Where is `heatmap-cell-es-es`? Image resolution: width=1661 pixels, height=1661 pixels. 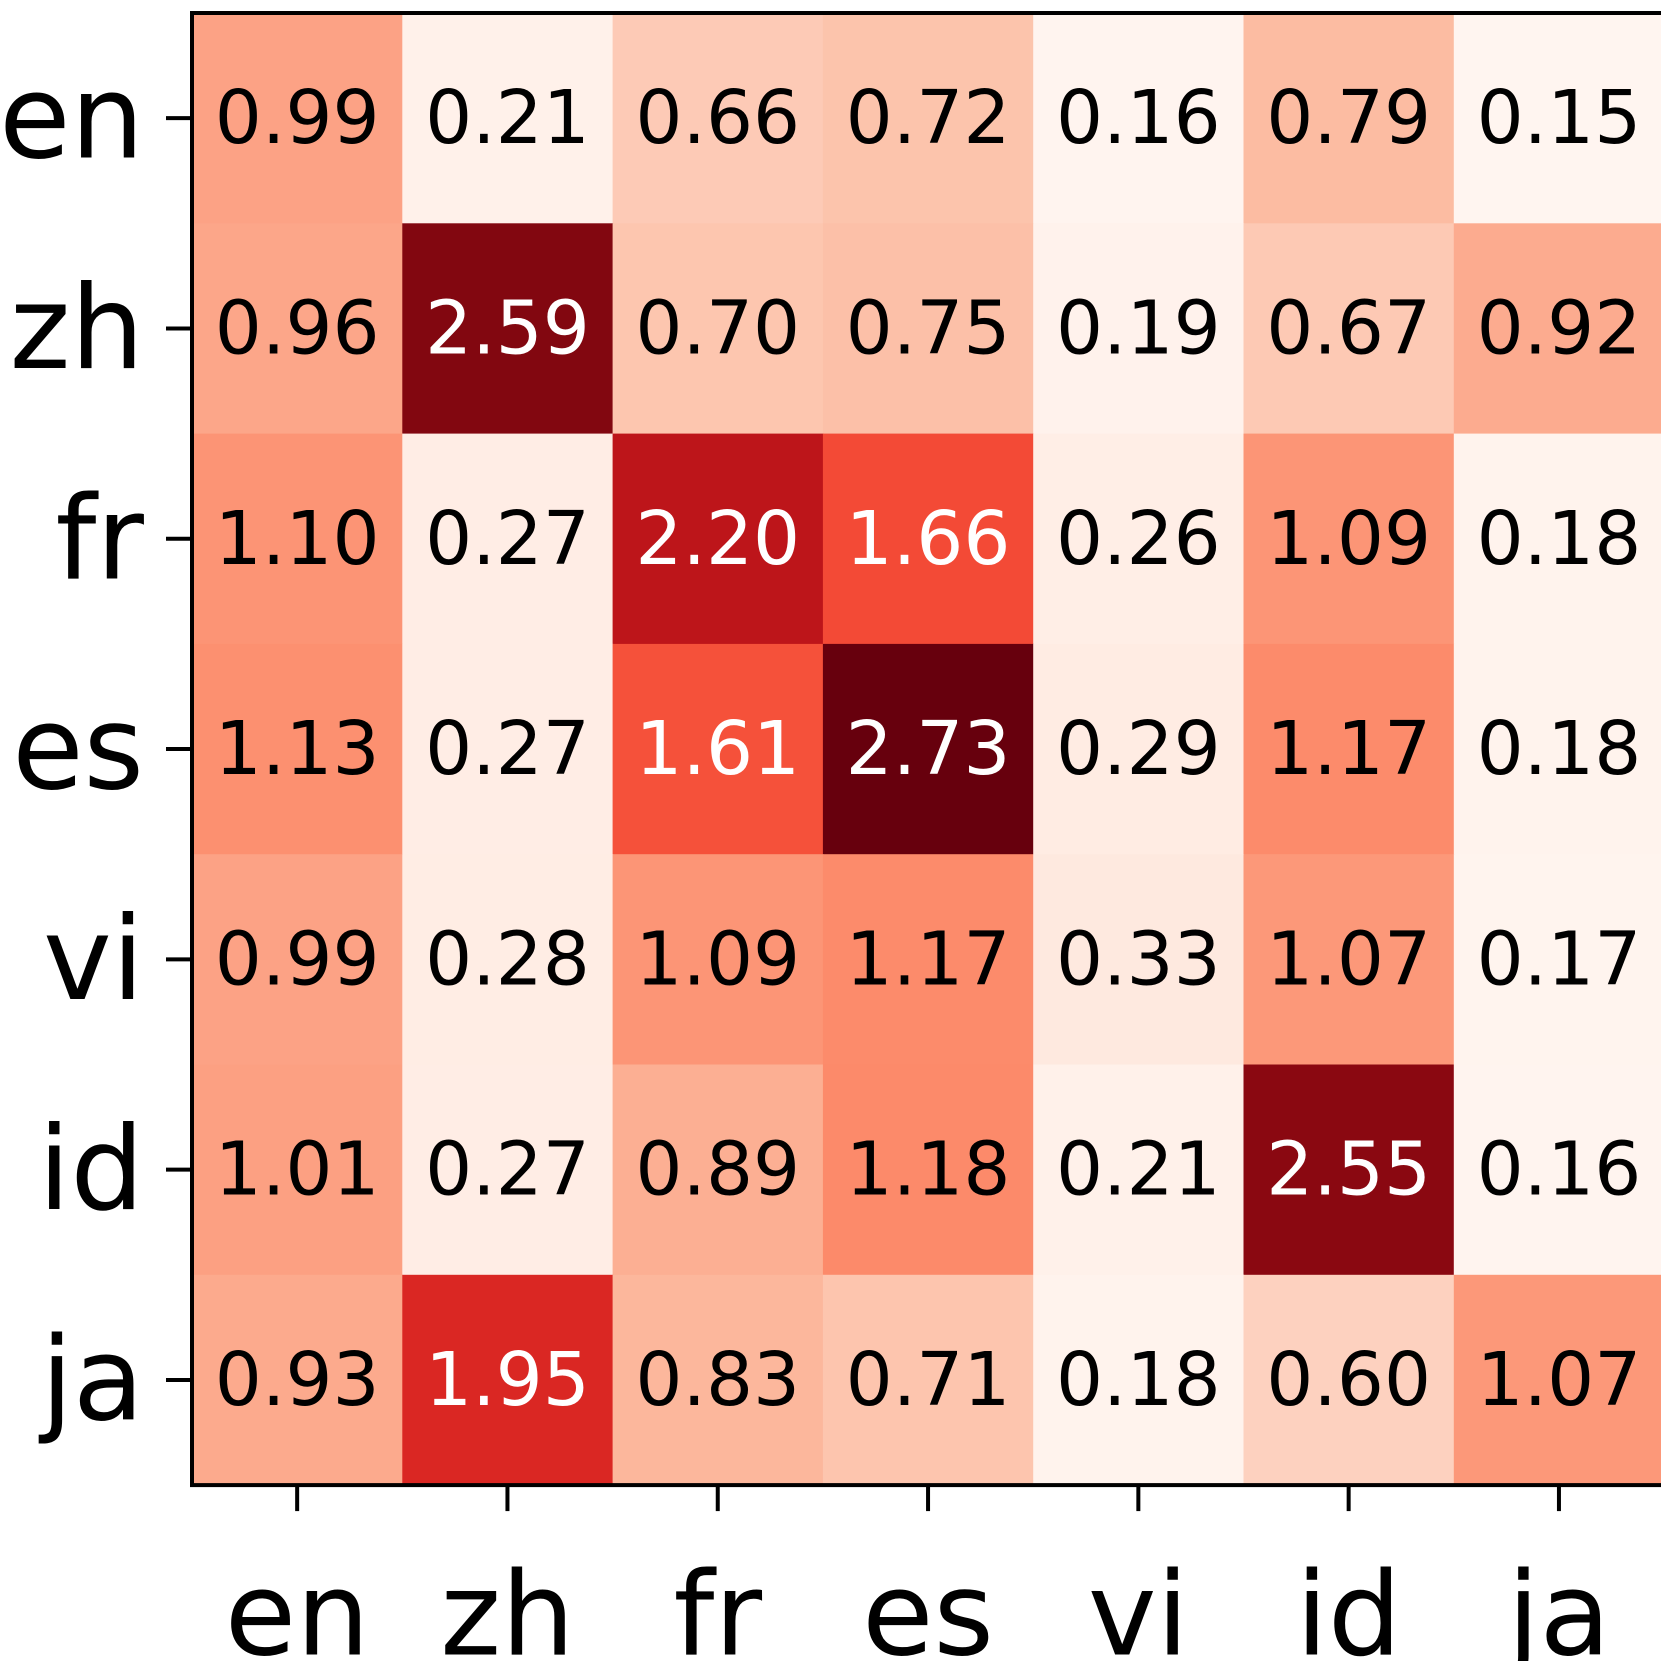
heatmap-cell-es-es is located at coordinates (928, 749).